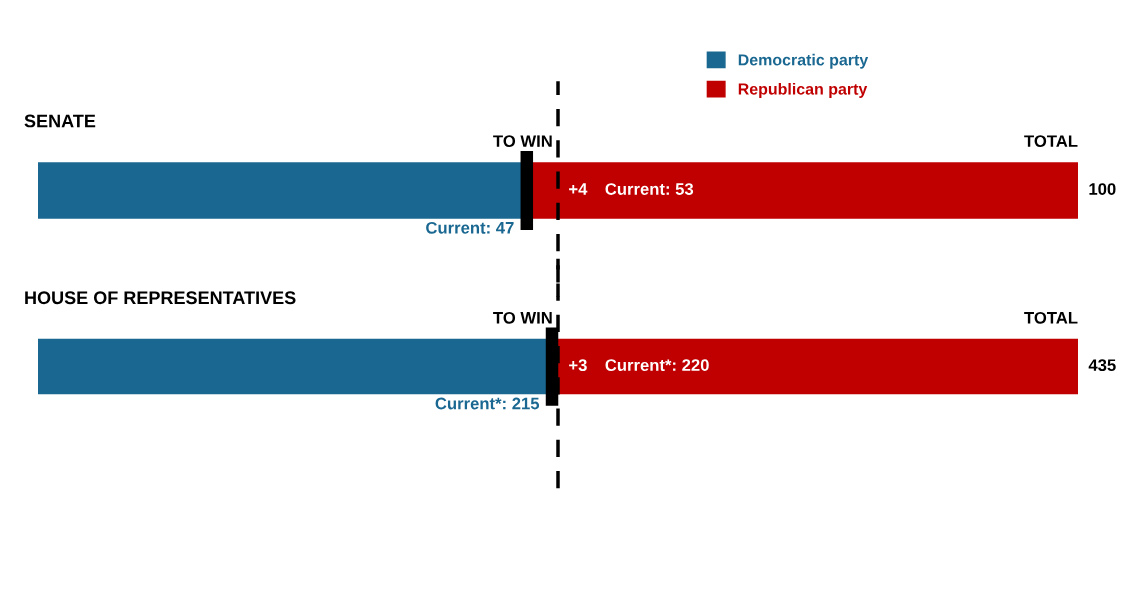  Describe the element at coordinates (60, 121) in the screenshot. I see `chart-title: SENATE` at that location.